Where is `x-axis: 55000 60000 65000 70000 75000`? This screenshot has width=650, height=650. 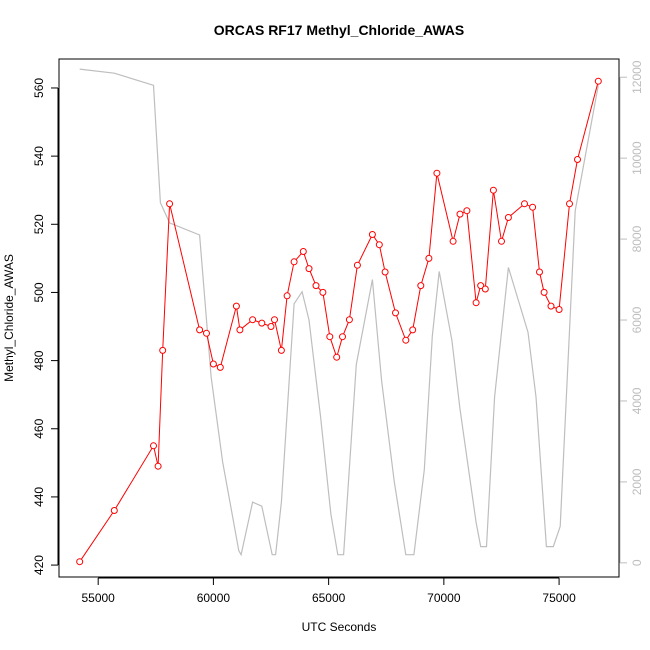
x-axis: 55000 60000 65000 70000 75000 is located at coordinates (328, 591).